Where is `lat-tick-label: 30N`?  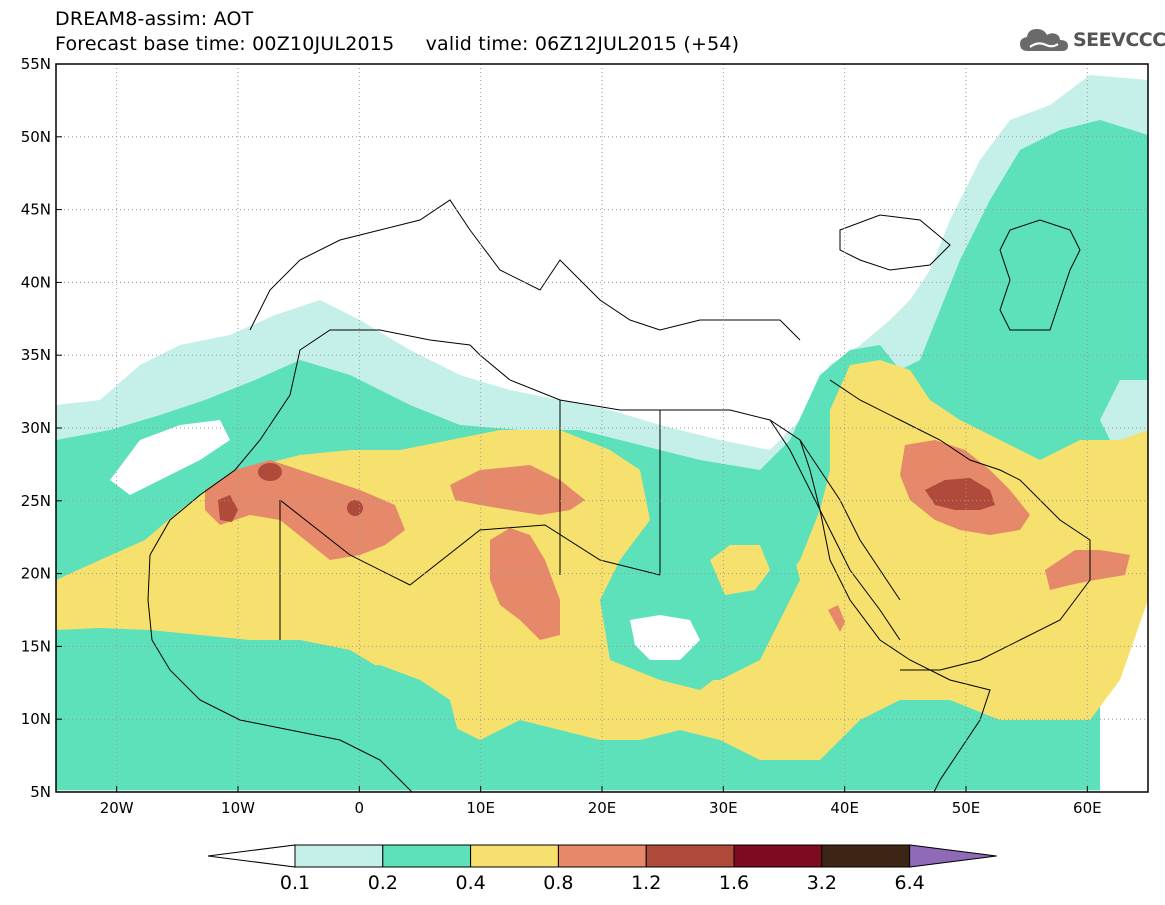 lat-tick-label: 30N is located at coordinates (36, 428).